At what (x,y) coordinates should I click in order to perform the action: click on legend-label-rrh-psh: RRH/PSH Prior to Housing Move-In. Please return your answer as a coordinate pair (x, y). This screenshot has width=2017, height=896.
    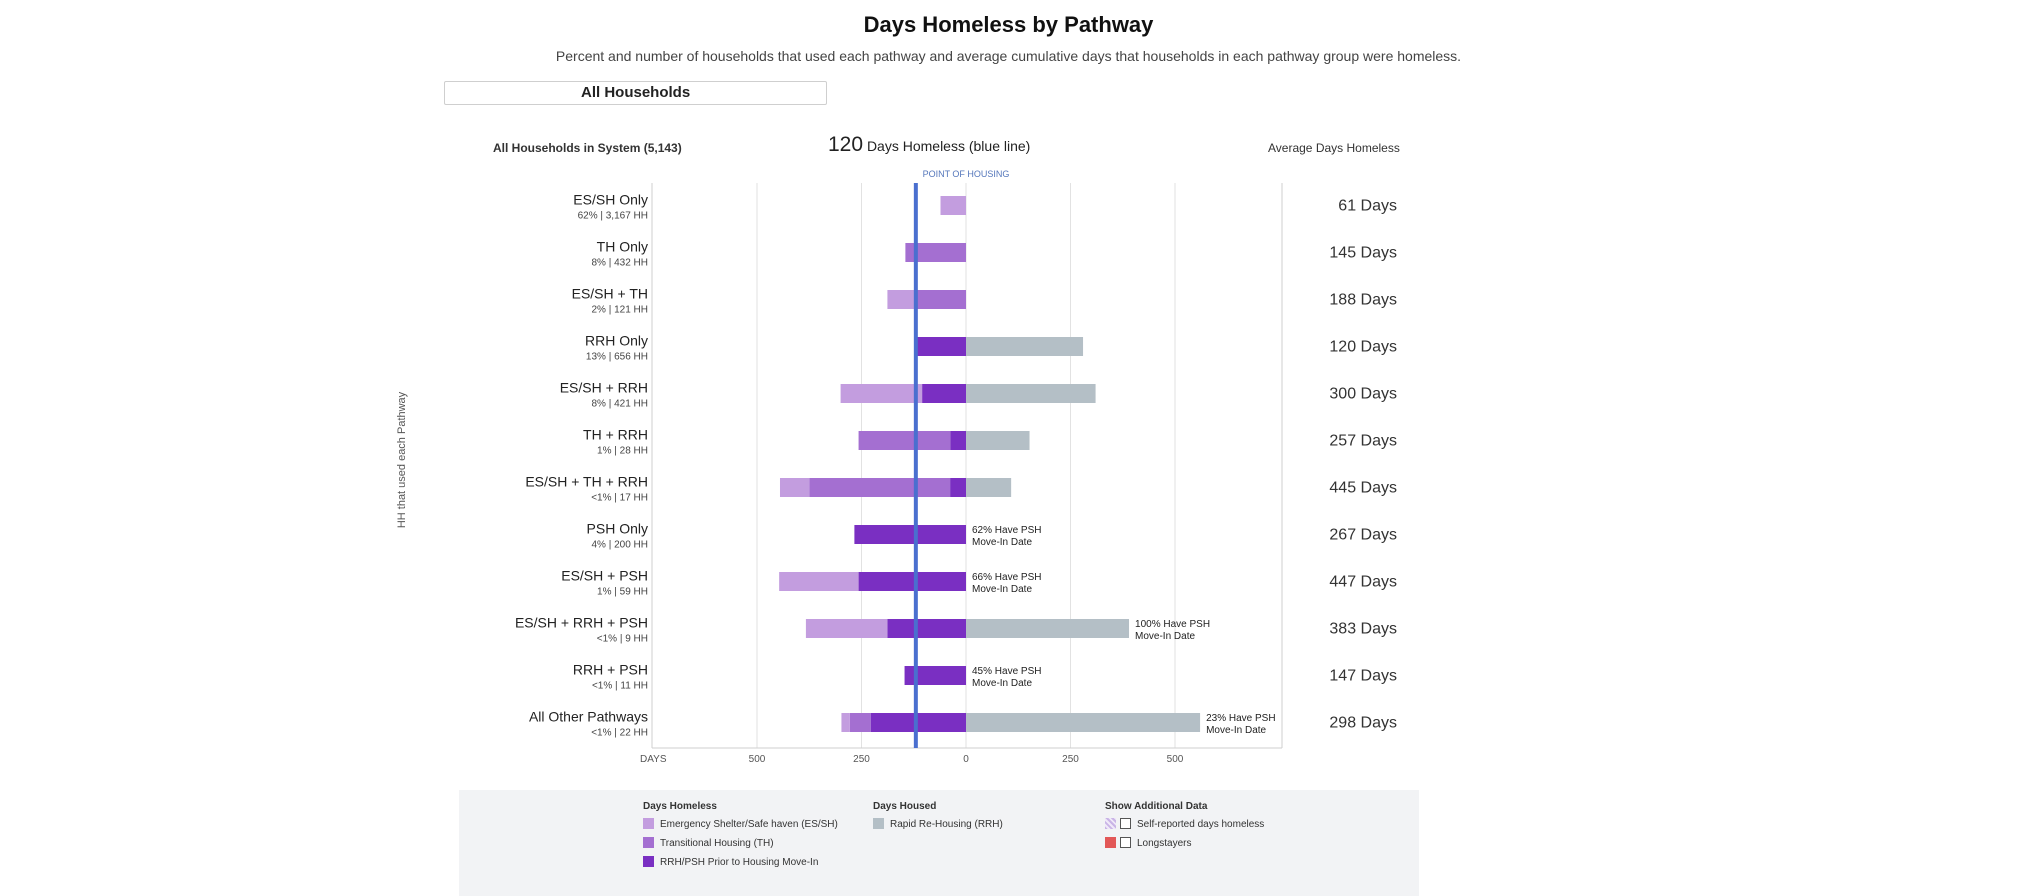
    Looking at the image, I should click on (739, 862).